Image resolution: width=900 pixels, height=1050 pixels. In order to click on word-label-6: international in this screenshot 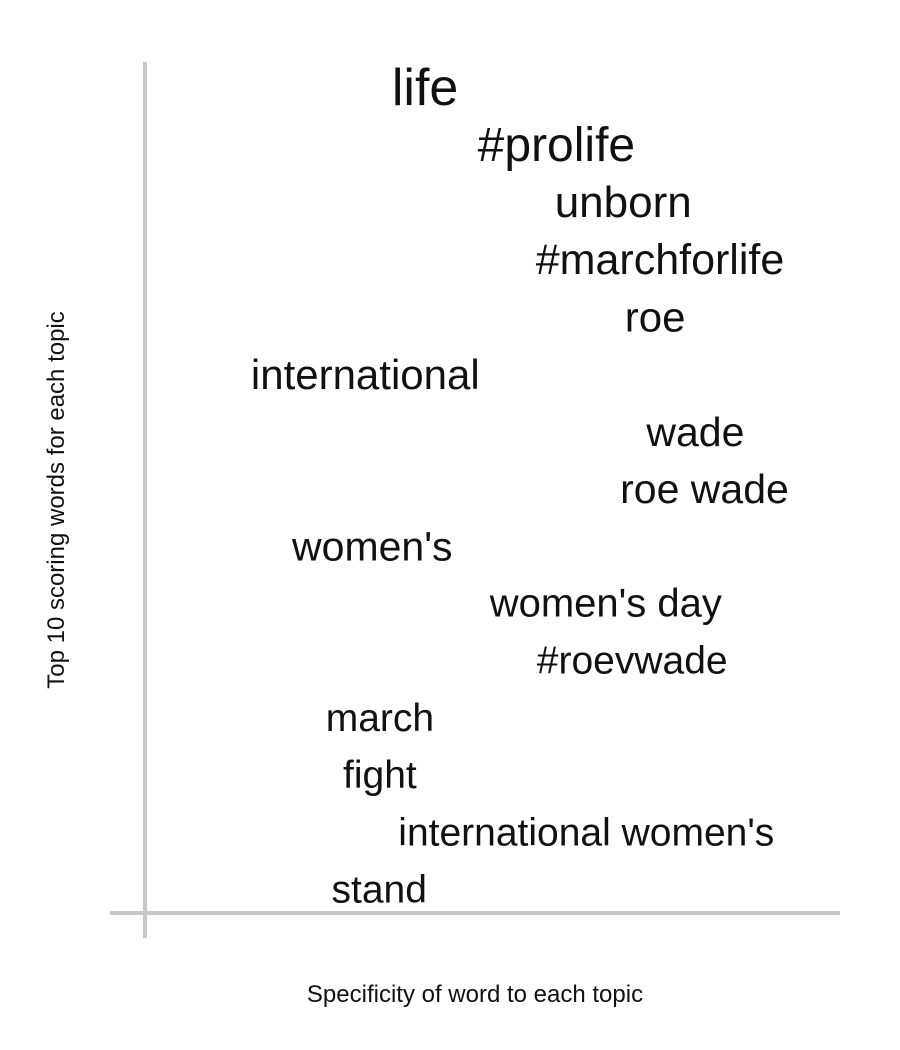, I will do `click(365, 374)`.